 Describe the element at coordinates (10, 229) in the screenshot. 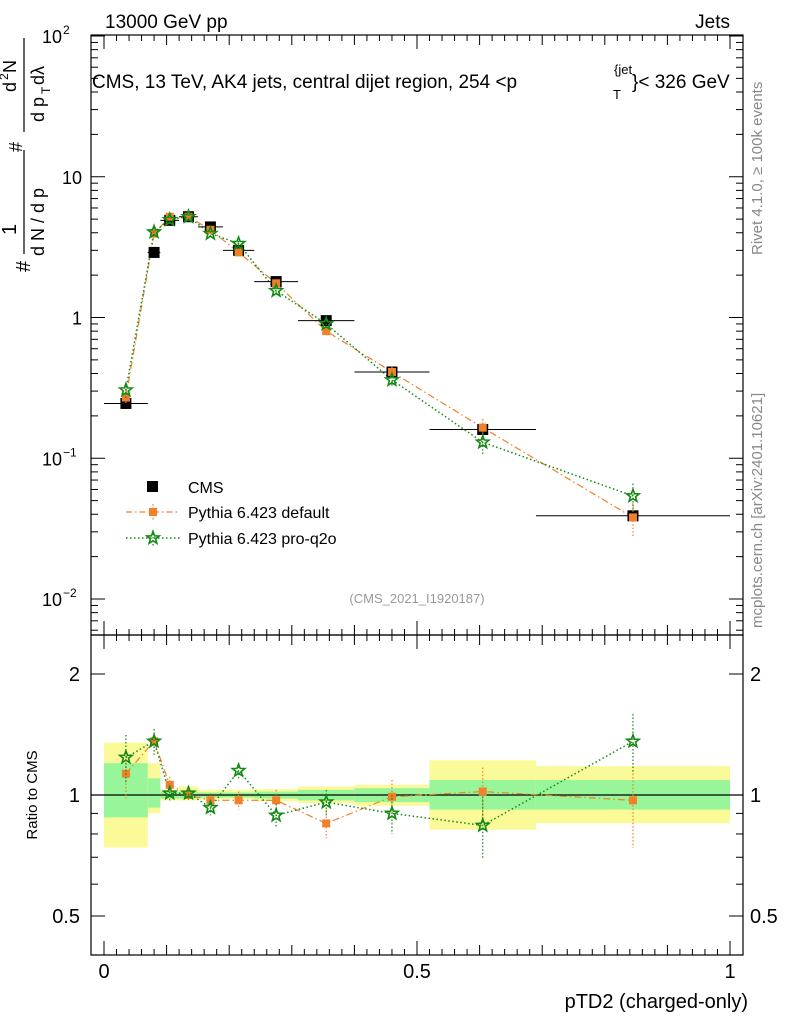

I see `ylabel-one: 1` at that location.